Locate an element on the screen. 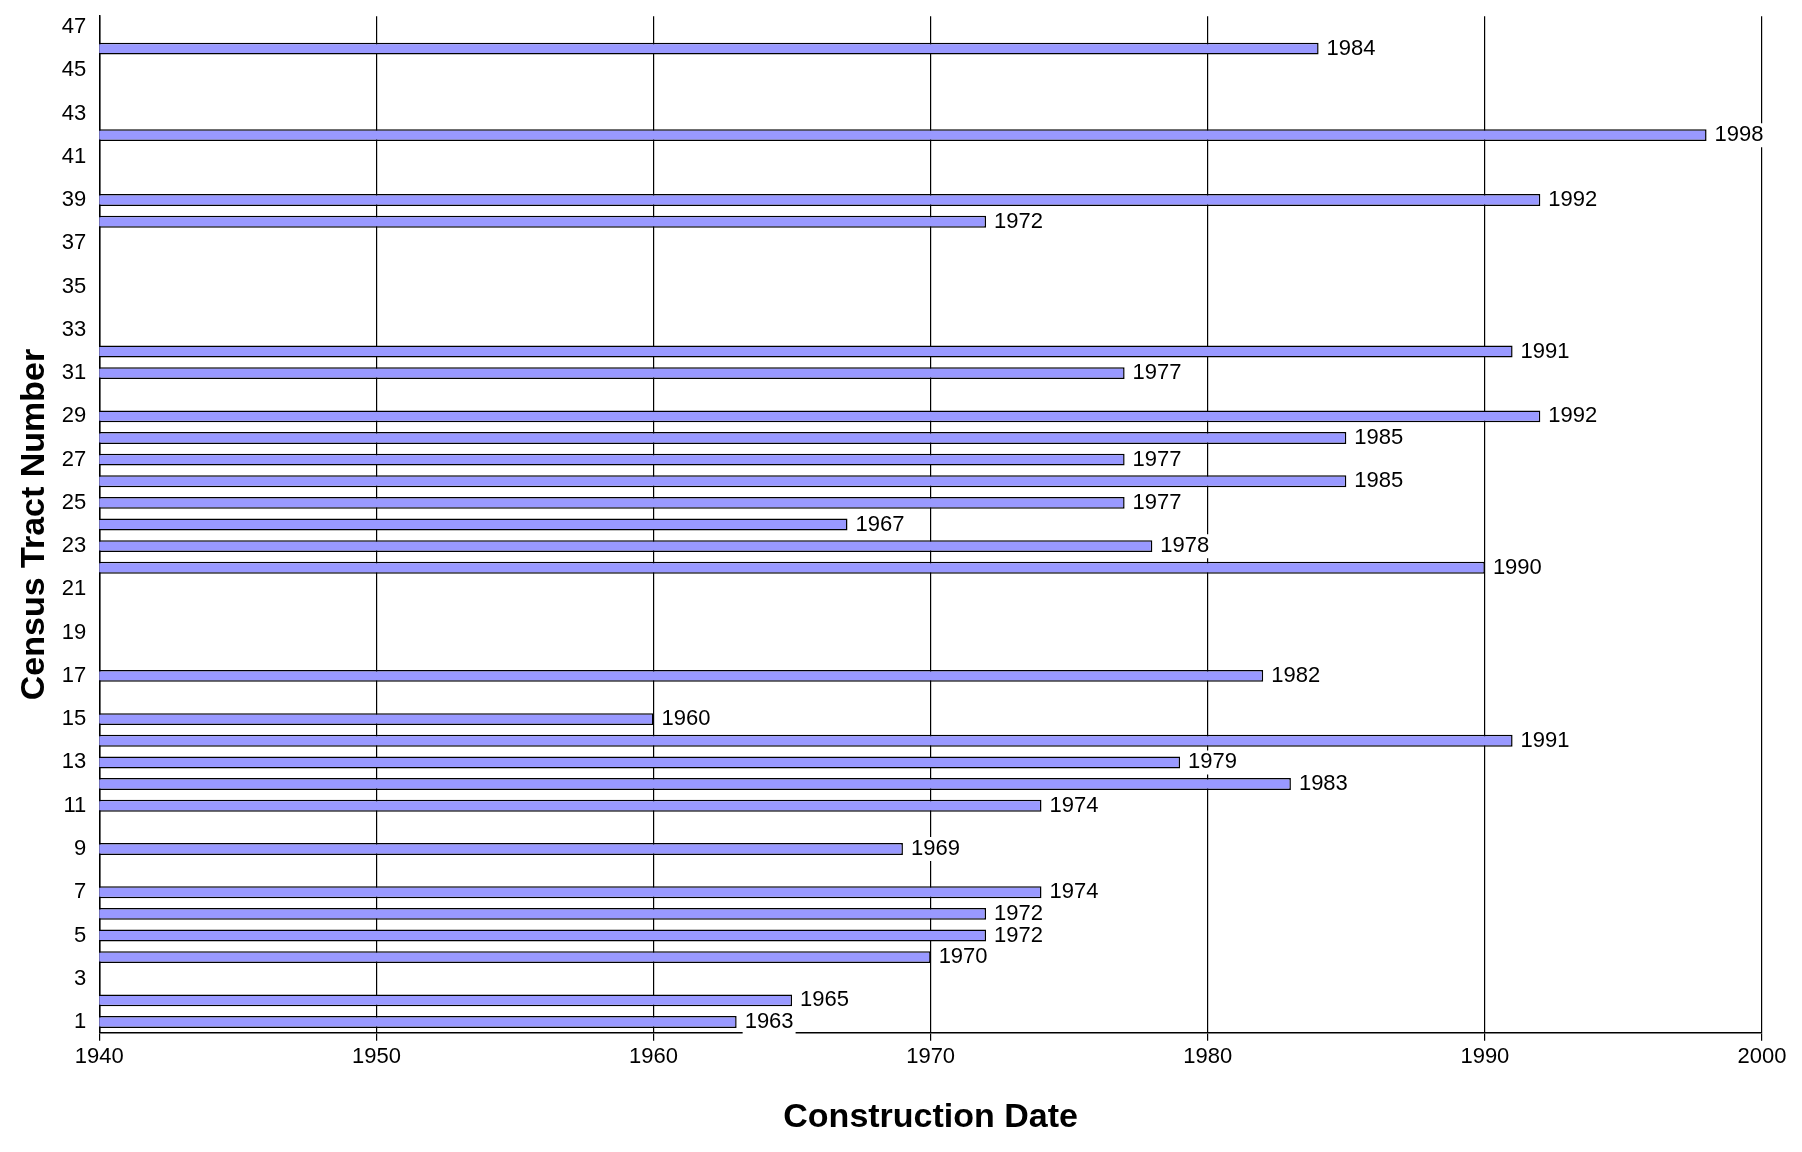 Image resolution: width=1802 pixels, height=1152 pixels. y-tick-label: 9 is located at coordinates (80, 848).